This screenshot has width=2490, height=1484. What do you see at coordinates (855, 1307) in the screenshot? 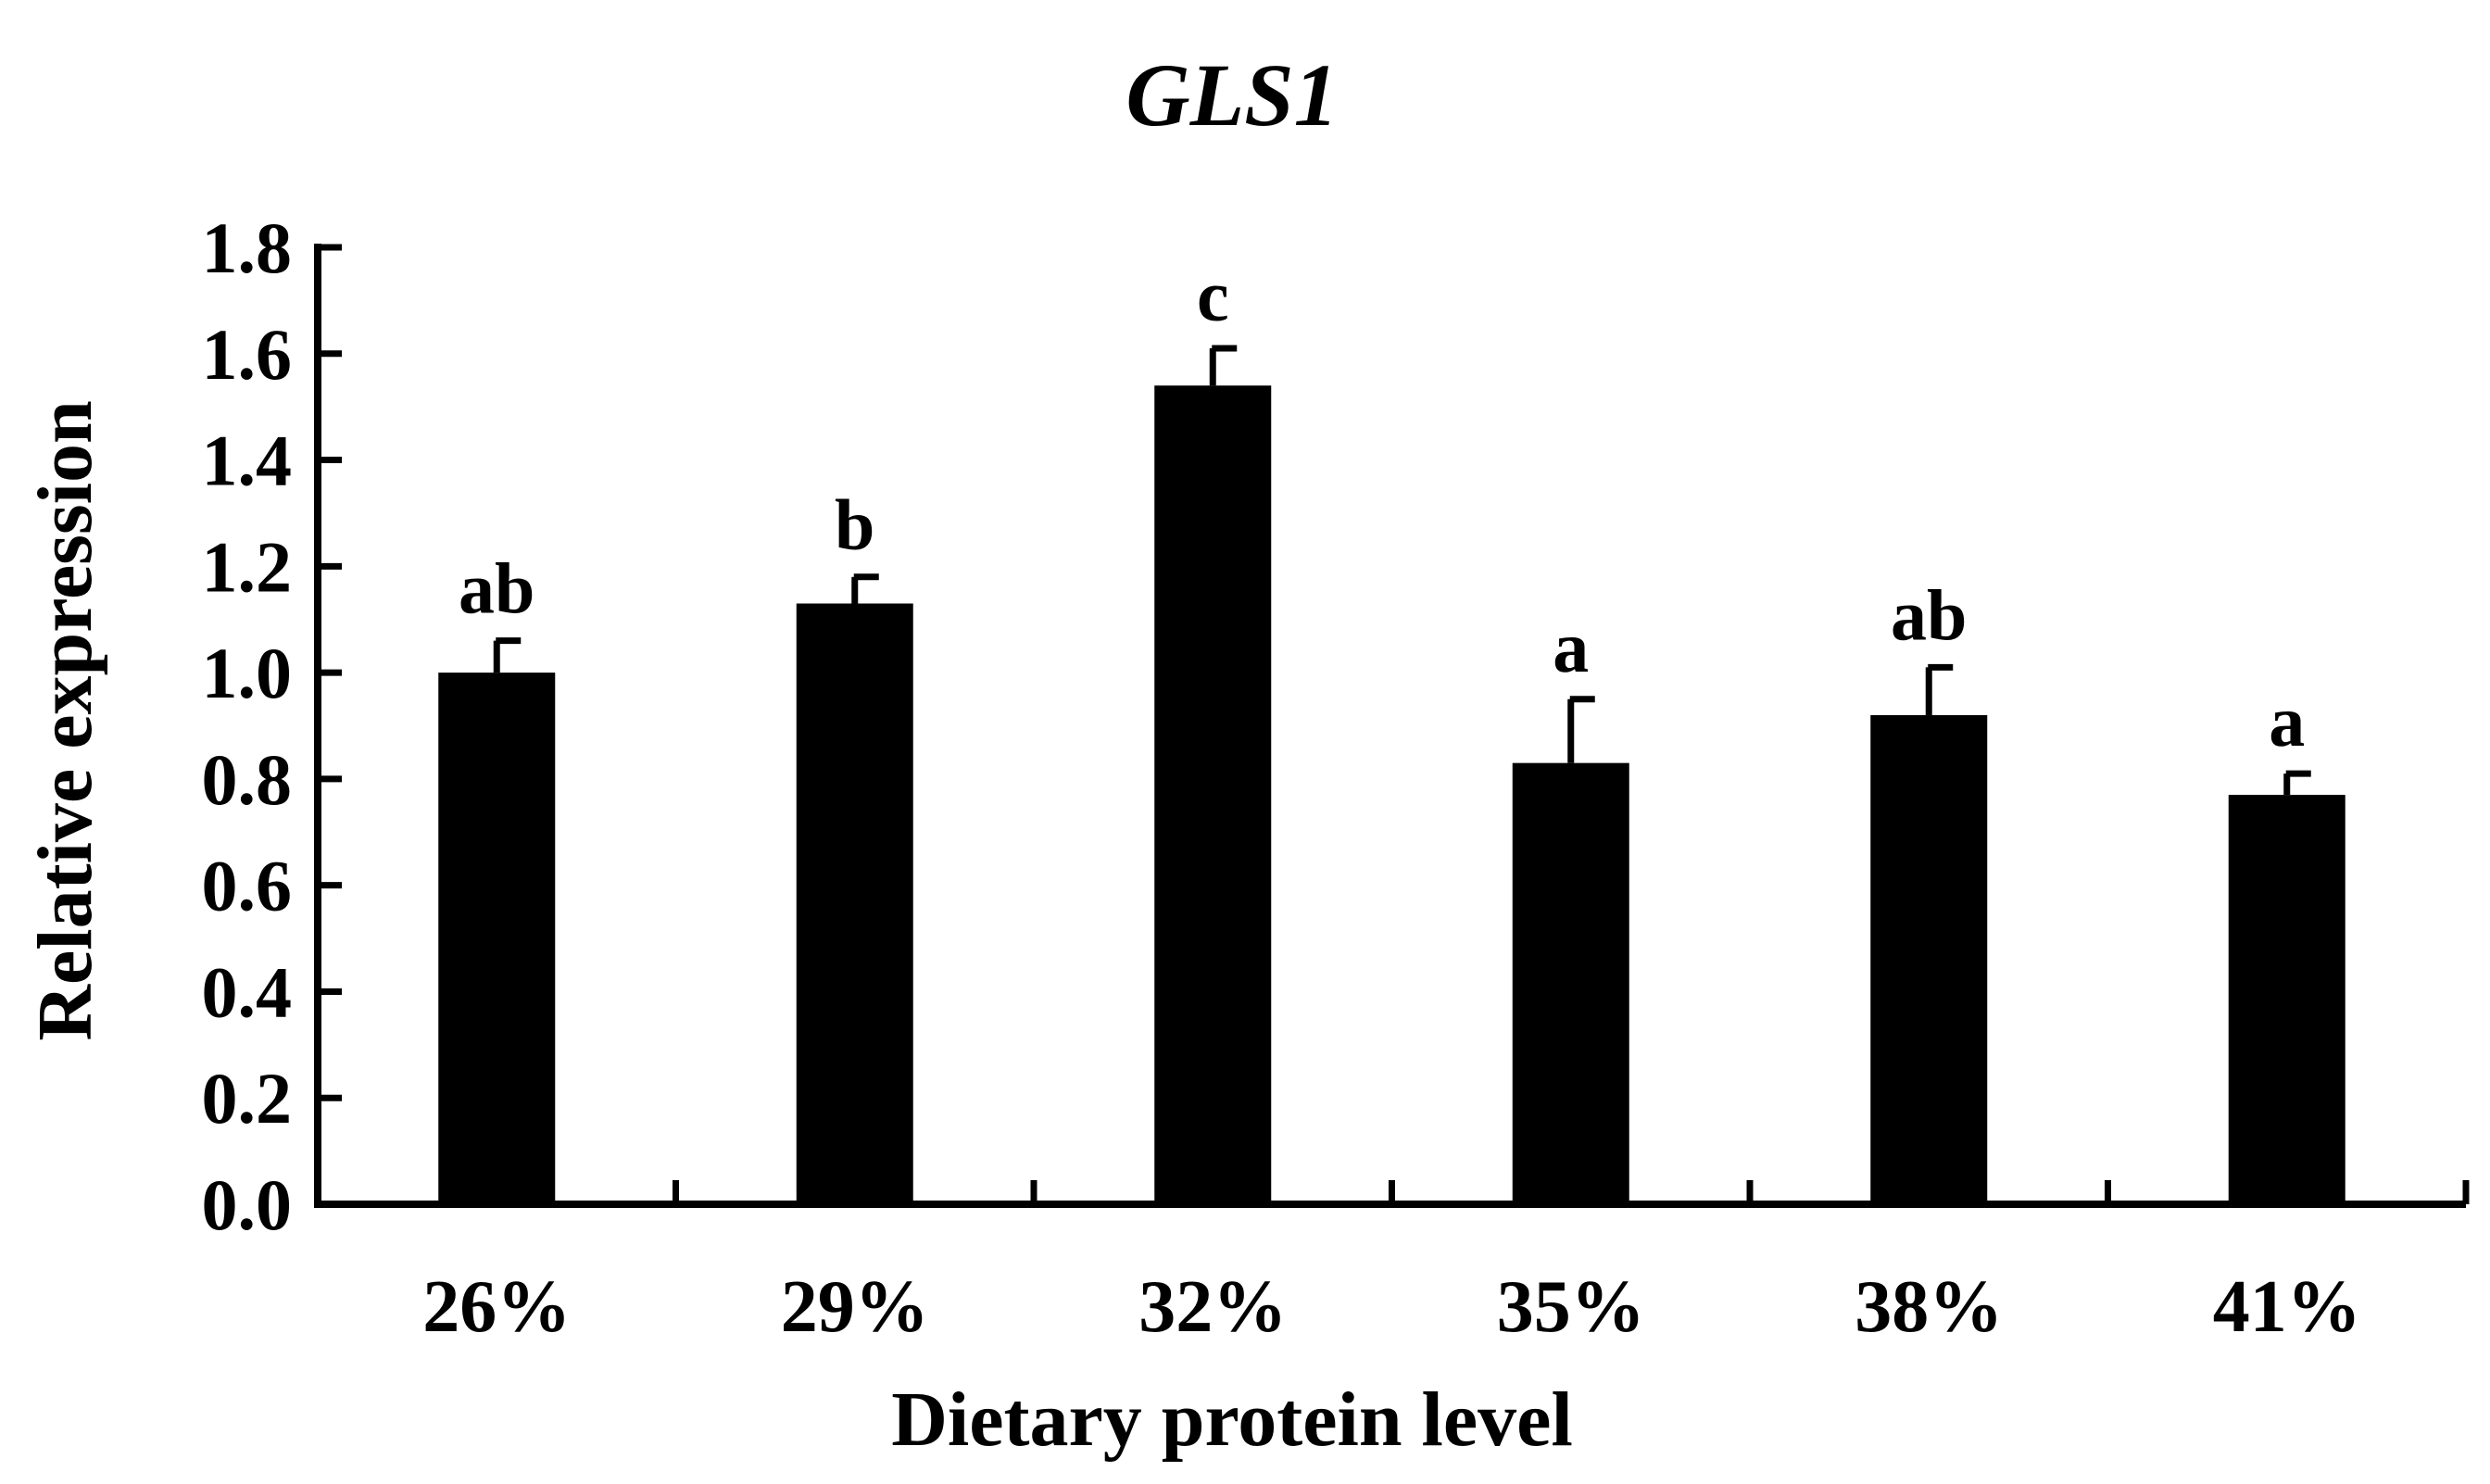
I see `x-tick-label: 29%` at bounding box center [855, 1307].